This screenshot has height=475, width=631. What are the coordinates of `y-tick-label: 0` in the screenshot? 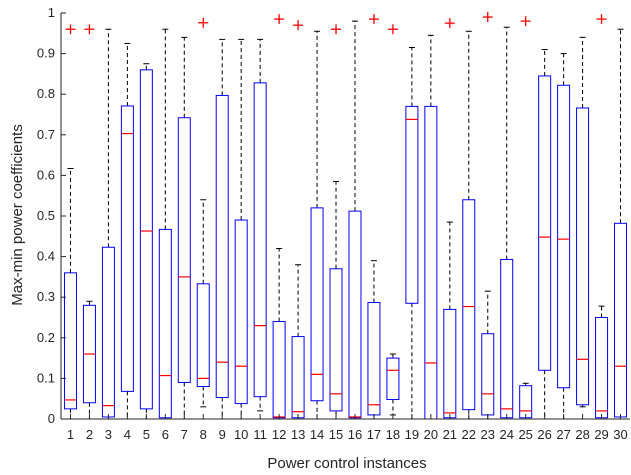 It's located at (51, 418).